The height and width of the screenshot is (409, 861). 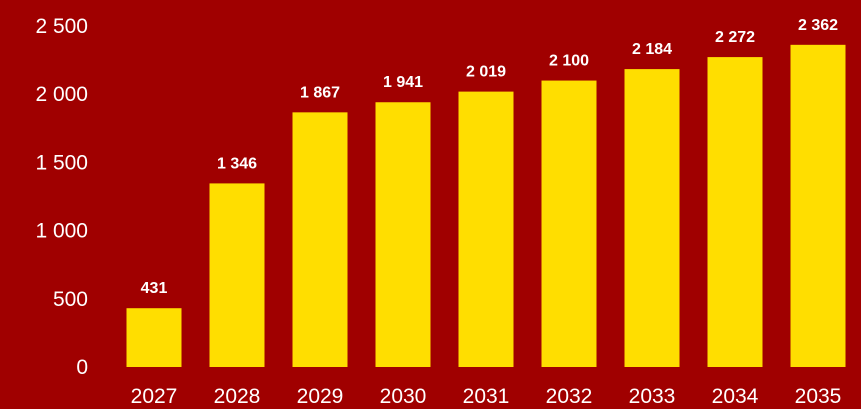 I want to click on data-label-2034: 2 272, so click(x=735, y=37).